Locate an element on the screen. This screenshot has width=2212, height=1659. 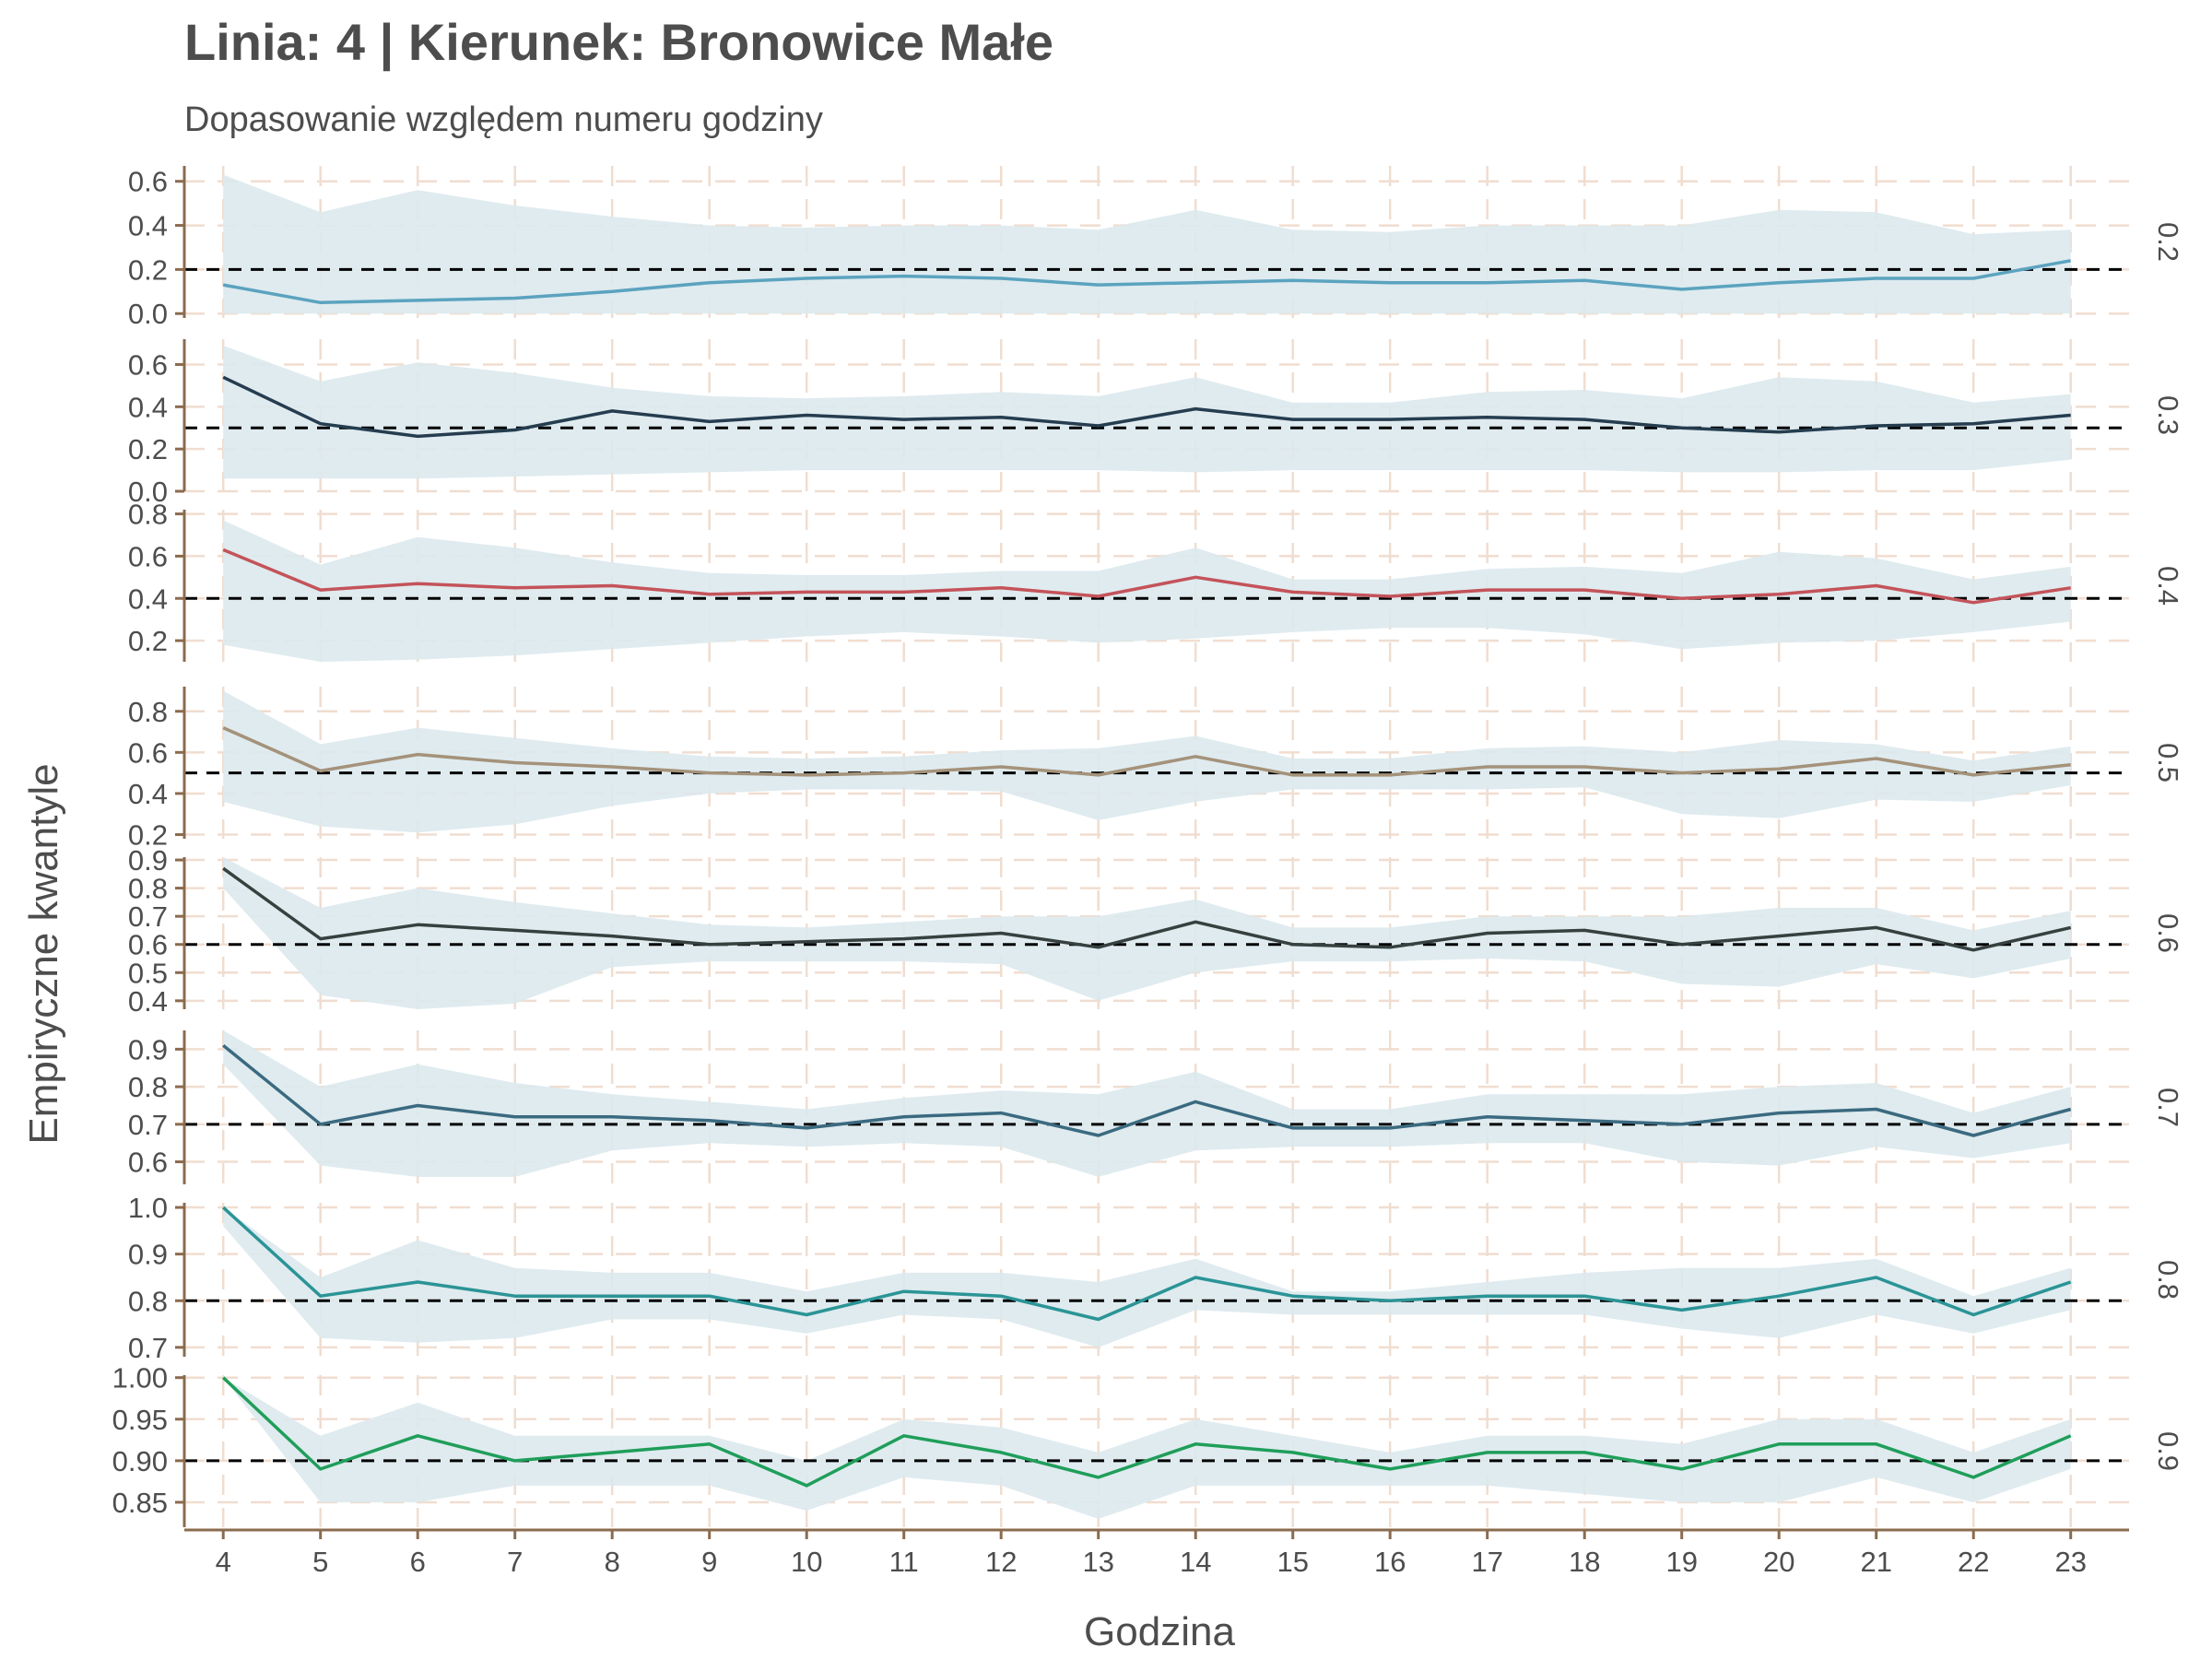
panel-strip-label: 0.2 is located at coordinates (2168, 242).